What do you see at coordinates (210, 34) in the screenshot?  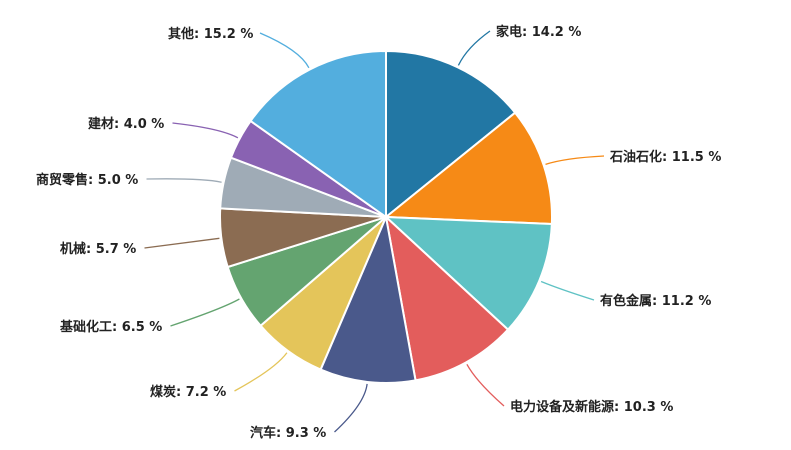 I see `pie-label-11: 其他: 15.2 %` at bounding box center [210, 34].